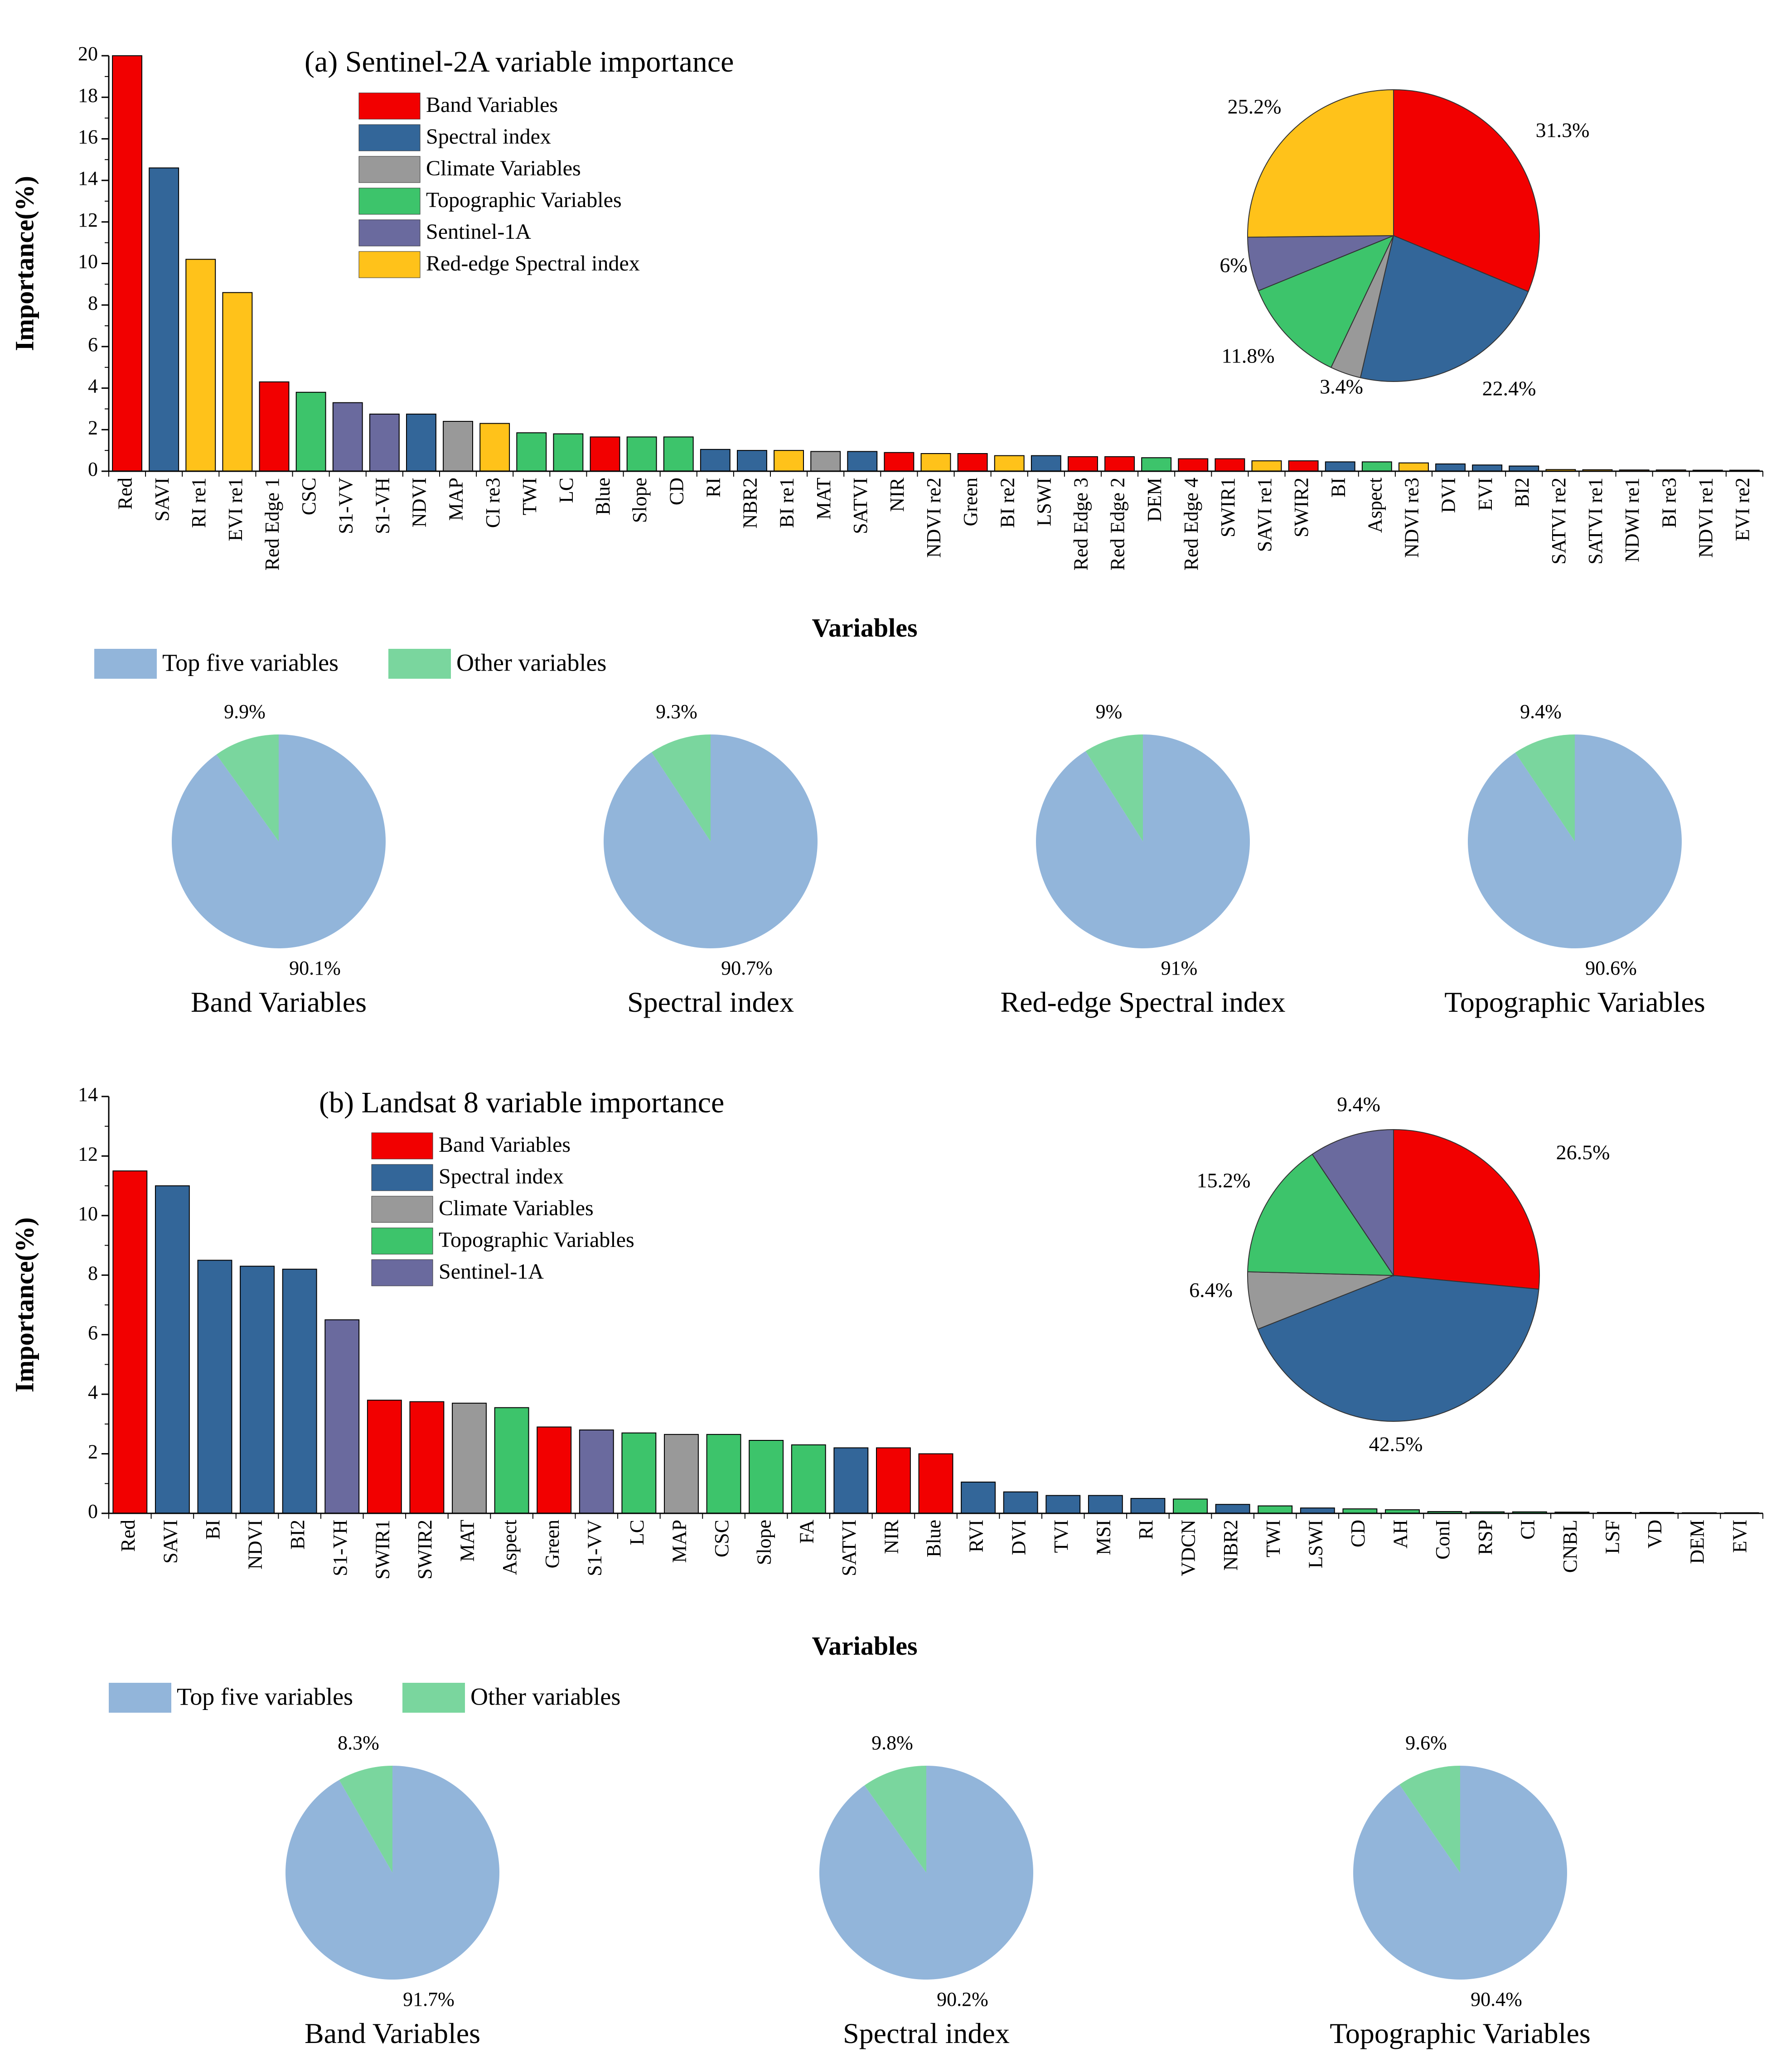  Describe the element at coordinates (1541, 711) in the screenshot. I see `pie-label-other-topographic-variables: 9.4%` at that location.